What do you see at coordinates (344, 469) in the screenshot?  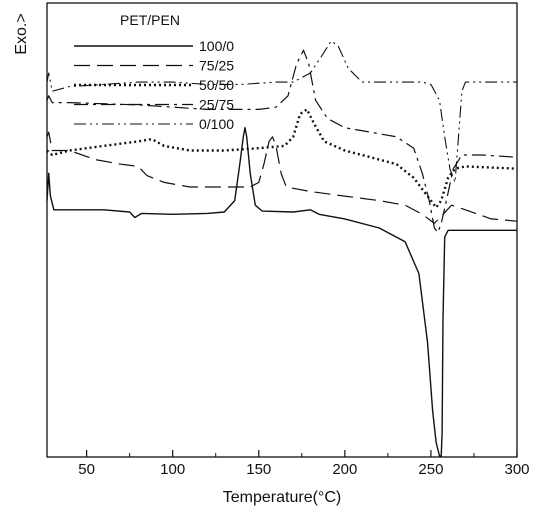 I see `x-tick-label: 200` at bounding box center [344, 469].